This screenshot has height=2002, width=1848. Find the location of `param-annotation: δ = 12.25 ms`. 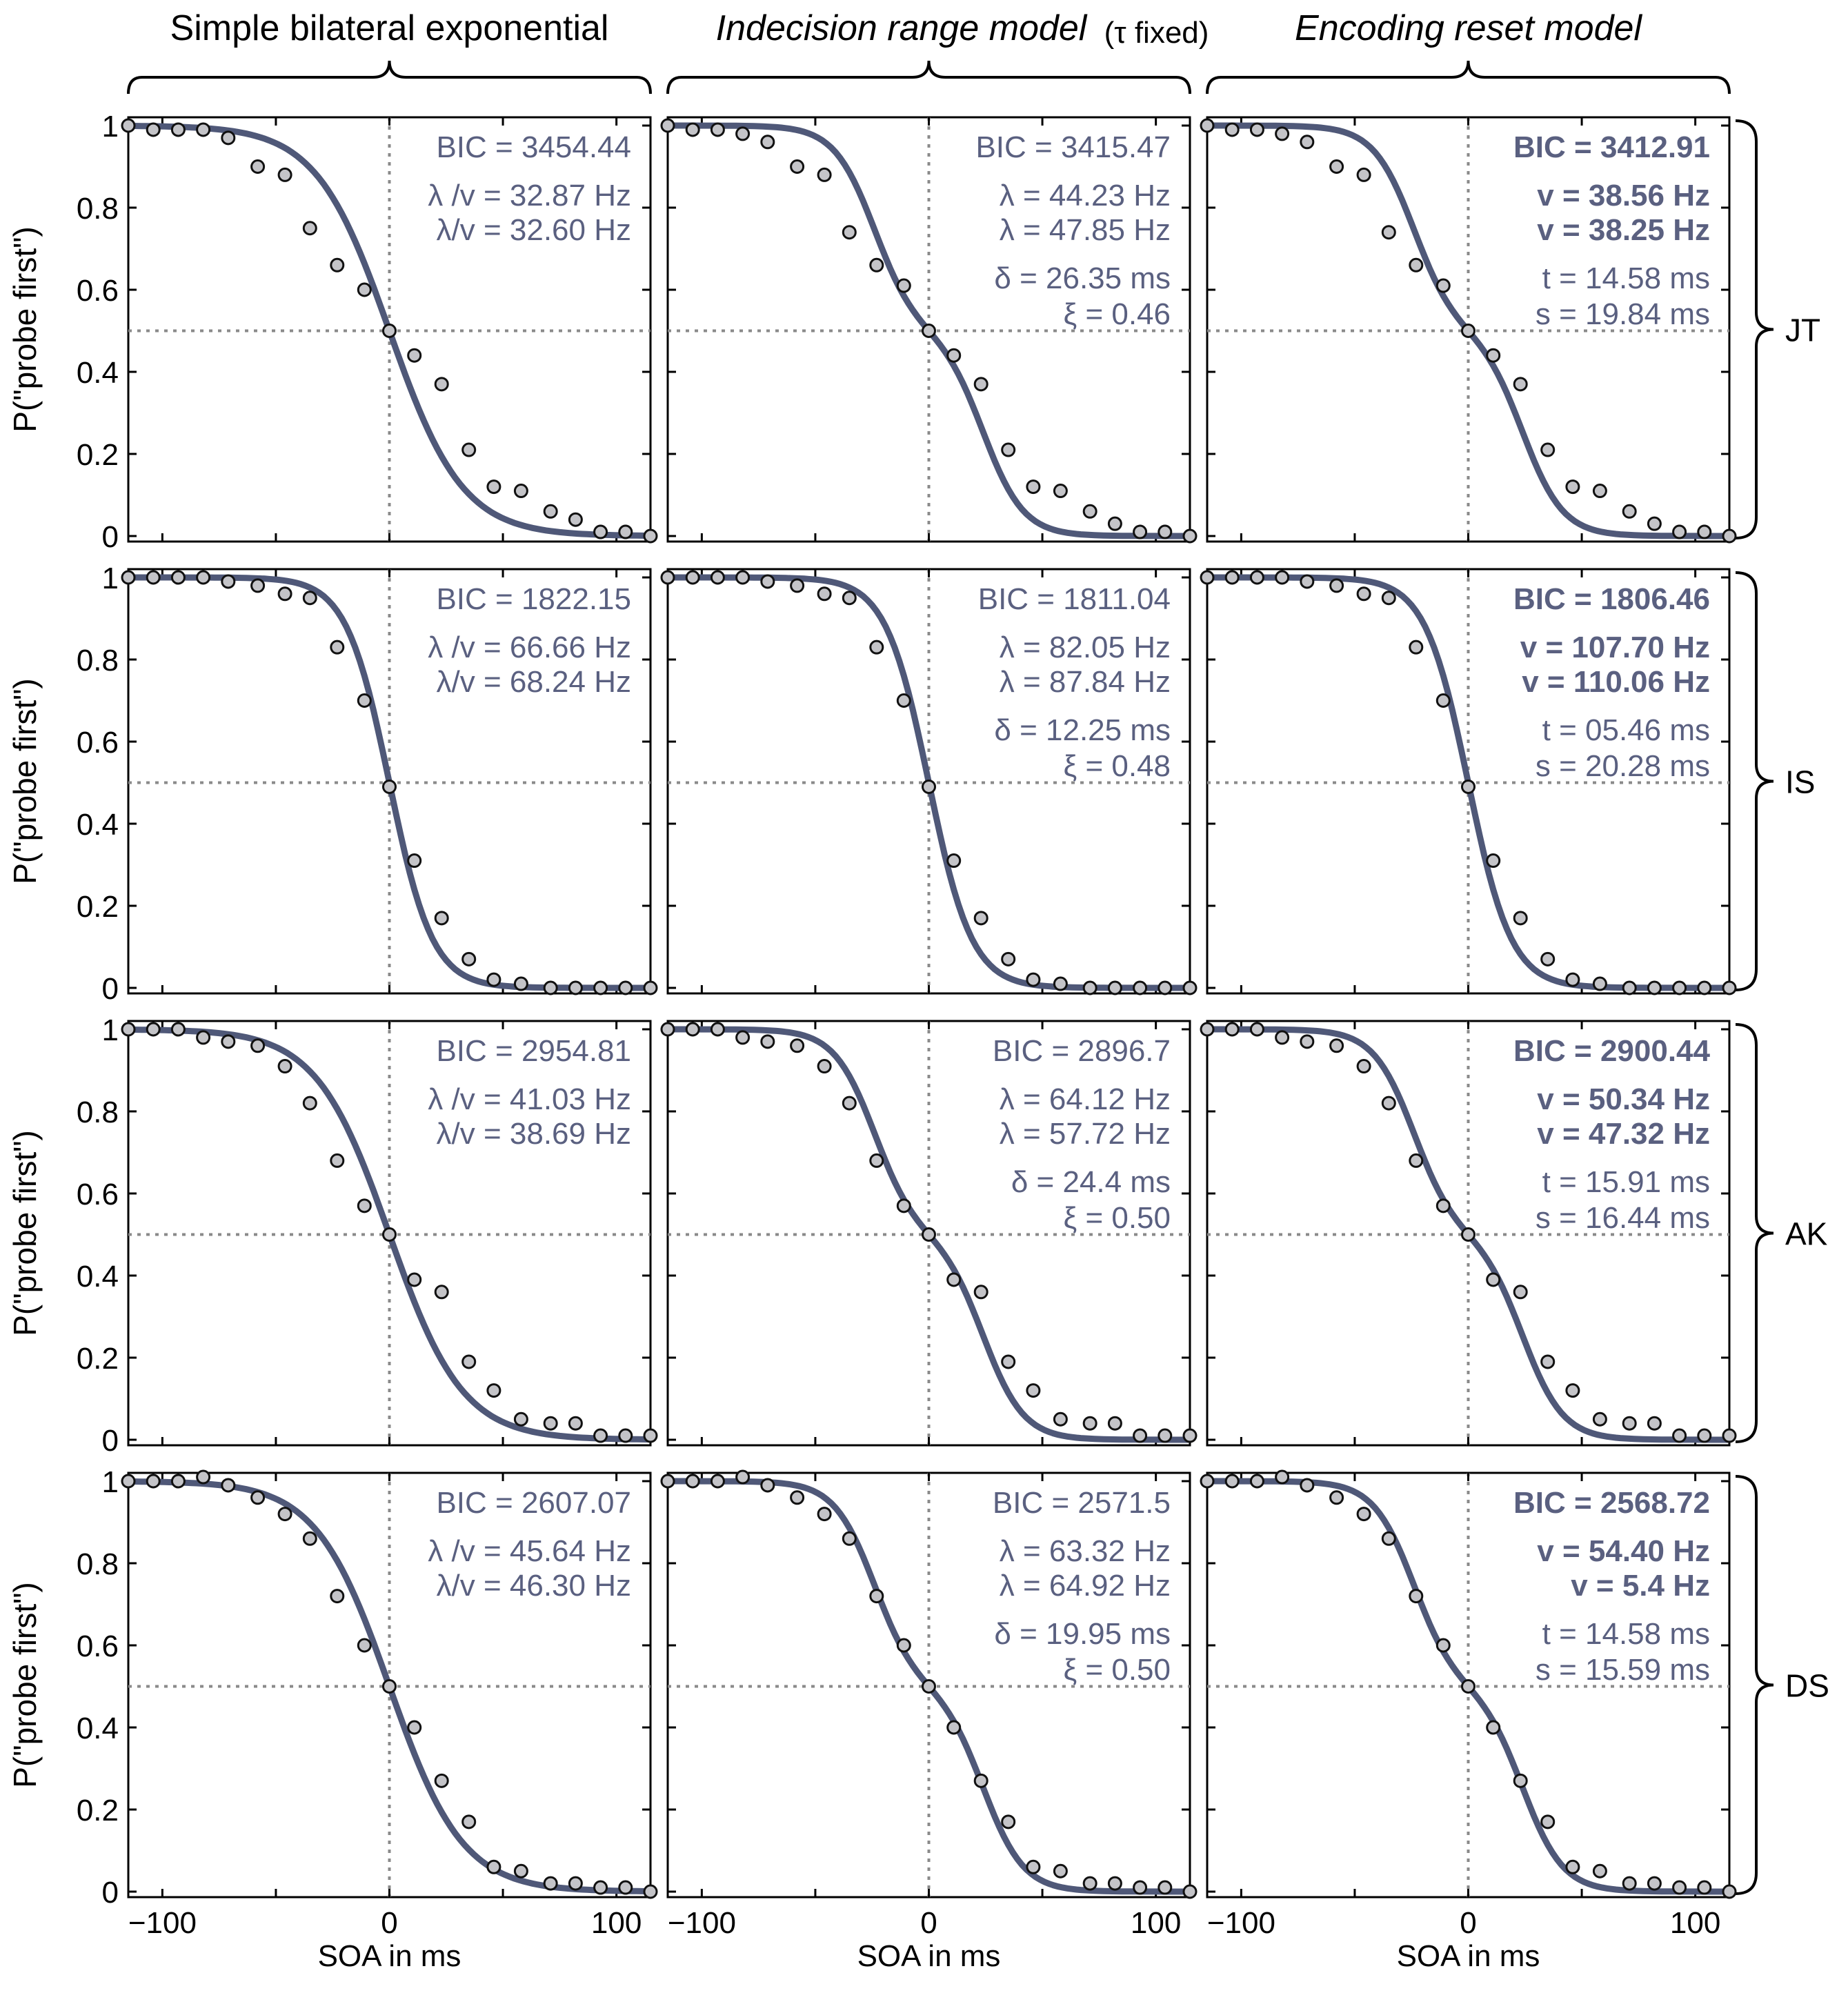

param-annotation: δ = 12.25 ms is located at coordinates (1082, 730).